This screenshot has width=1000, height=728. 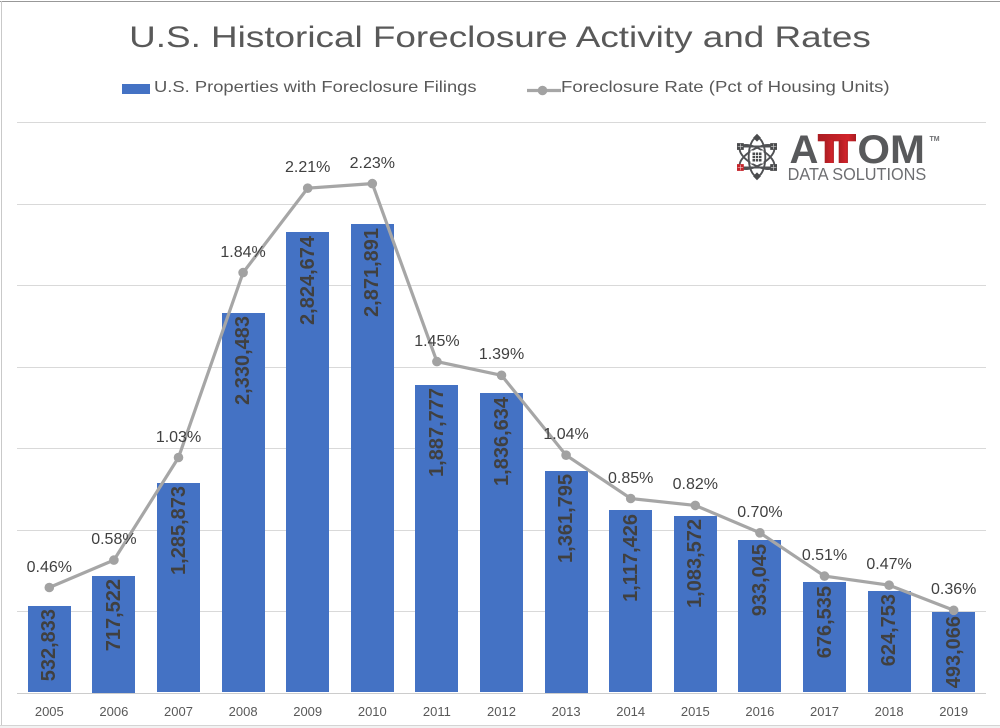 I want to click on svg-text: A, so click(x=804, y=150).